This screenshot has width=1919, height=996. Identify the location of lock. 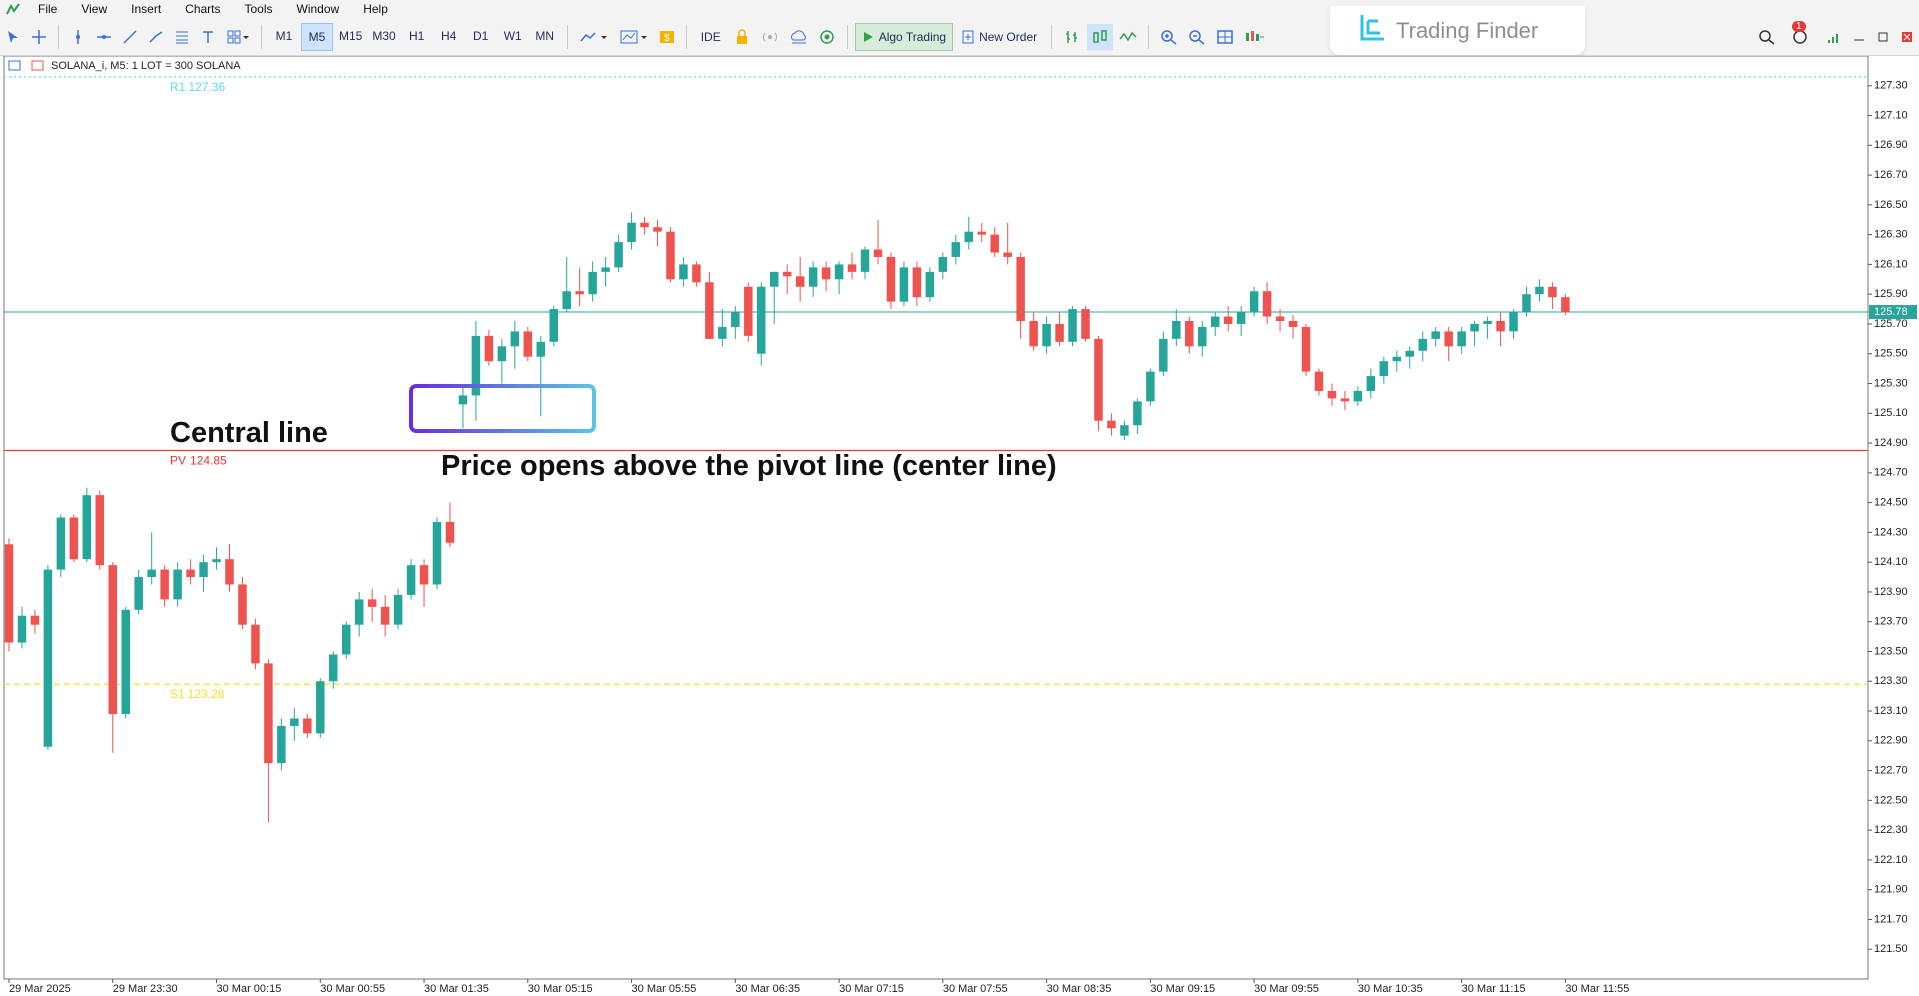
(742, 37).